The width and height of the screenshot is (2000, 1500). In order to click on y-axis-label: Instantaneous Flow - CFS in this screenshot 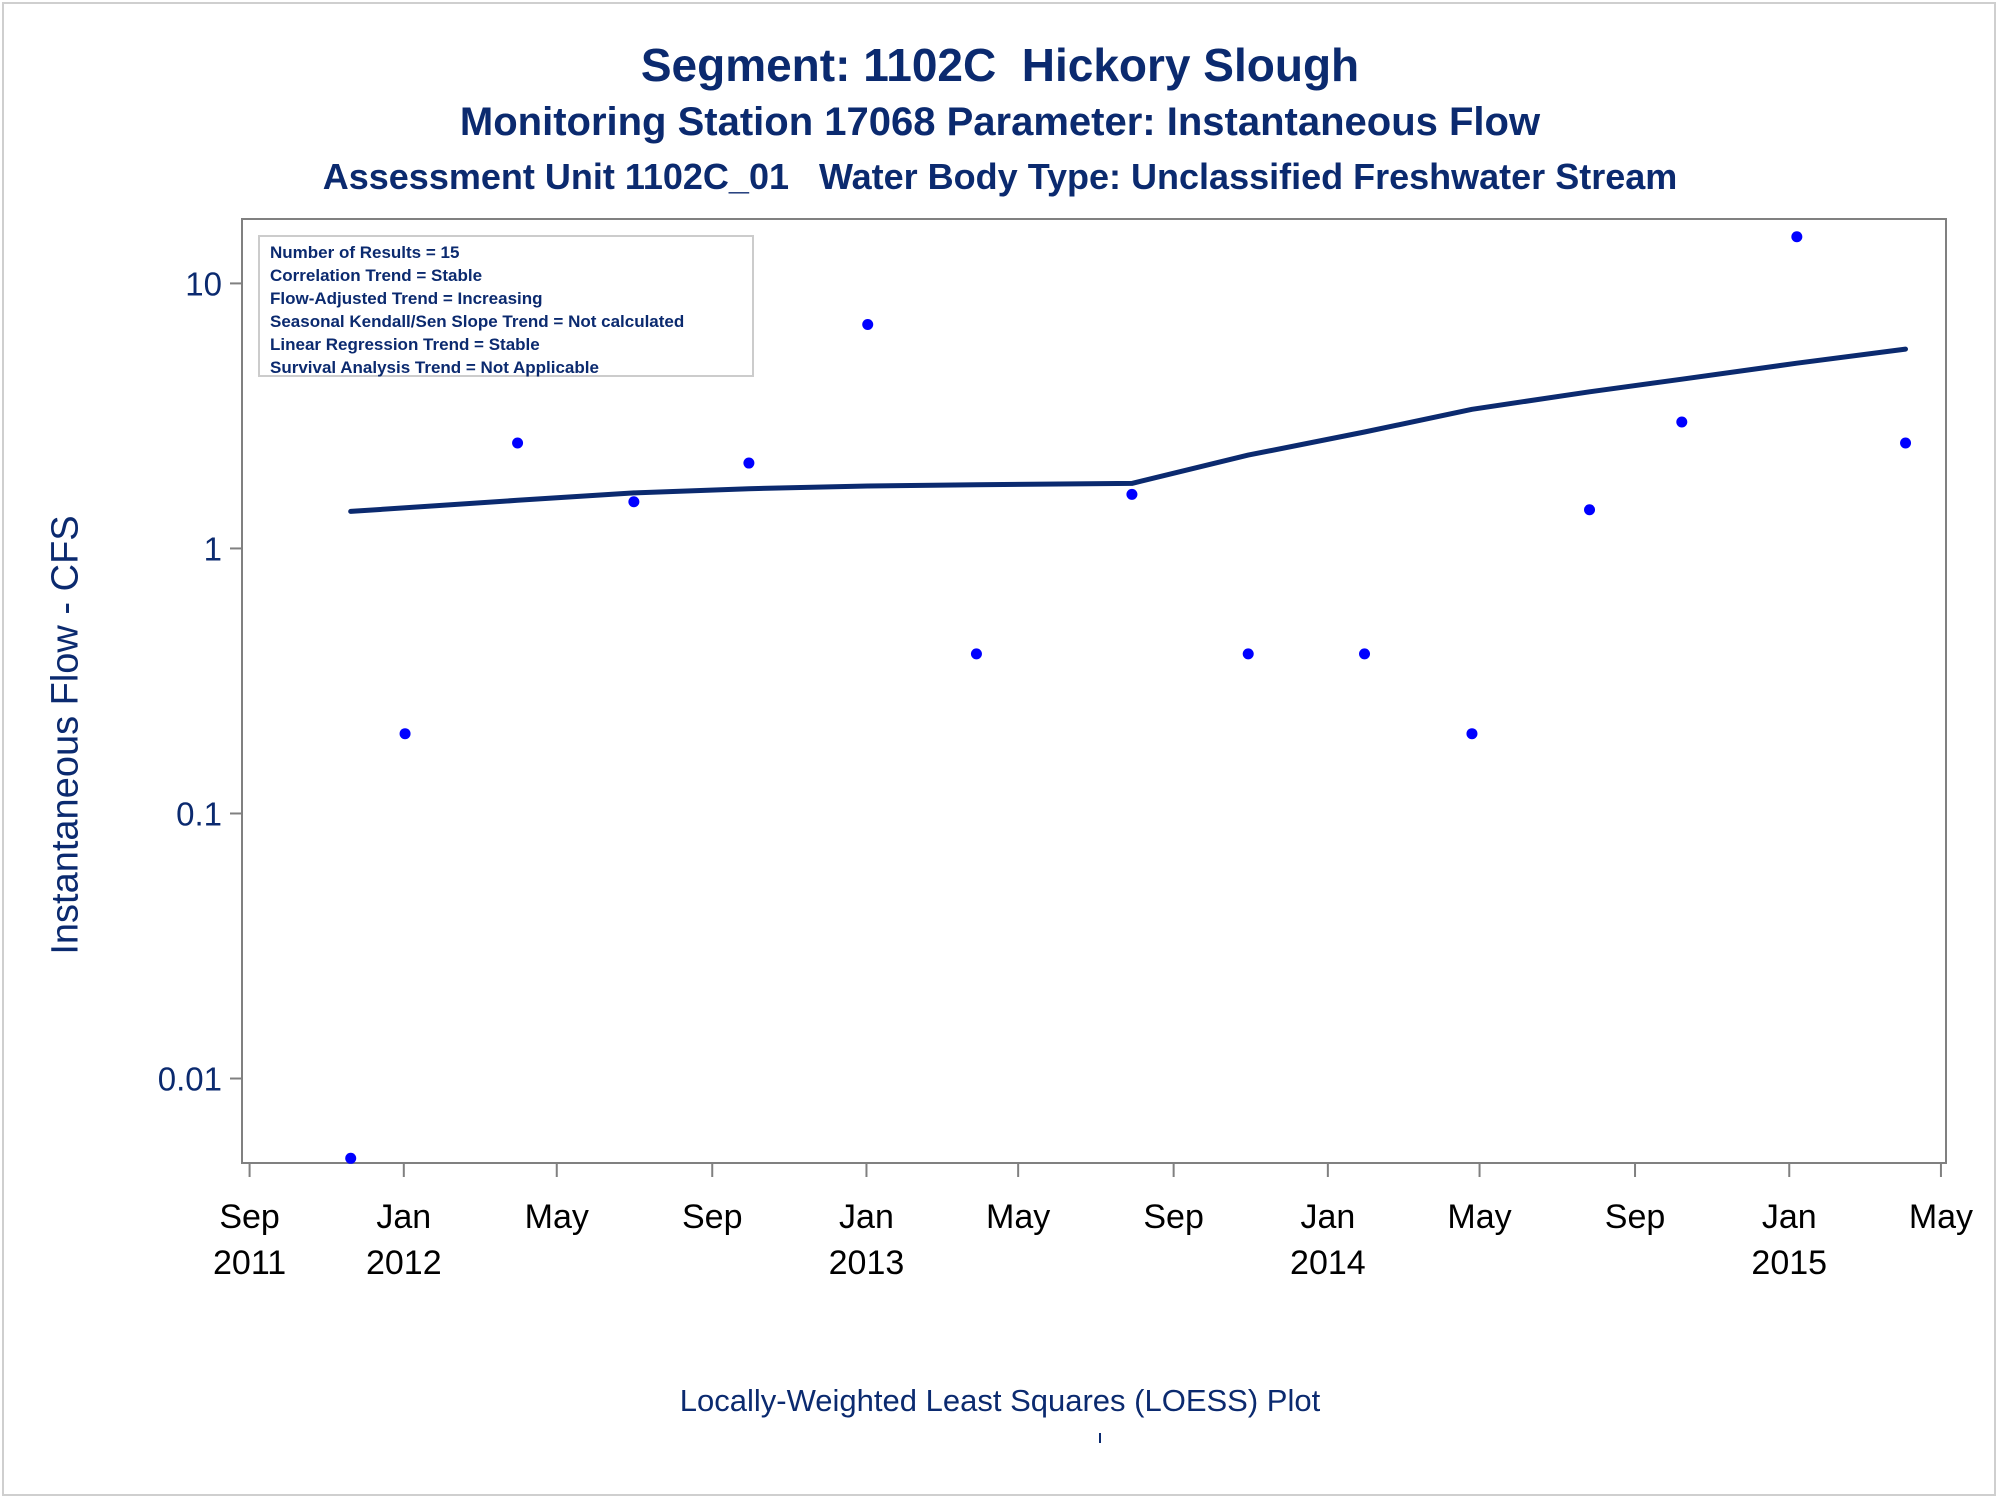, I will do `click(65, 735)`.